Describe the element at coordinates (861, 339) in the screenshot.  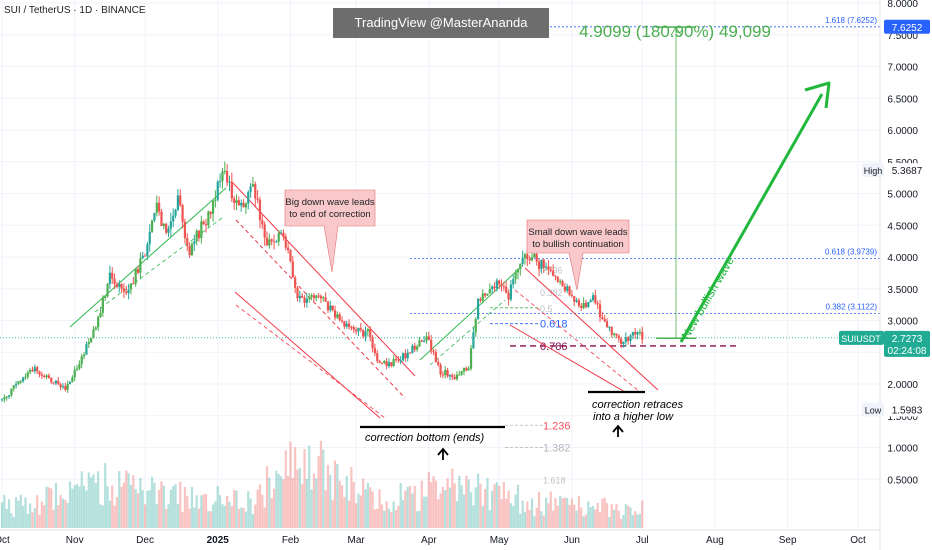
I see `symbol-badge-label: SUIUSDT` at that location.